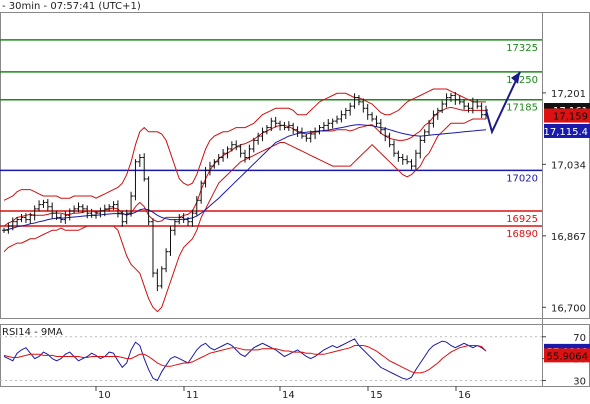  I want to click on y-tick-label: 16,867, so click(568, 237).